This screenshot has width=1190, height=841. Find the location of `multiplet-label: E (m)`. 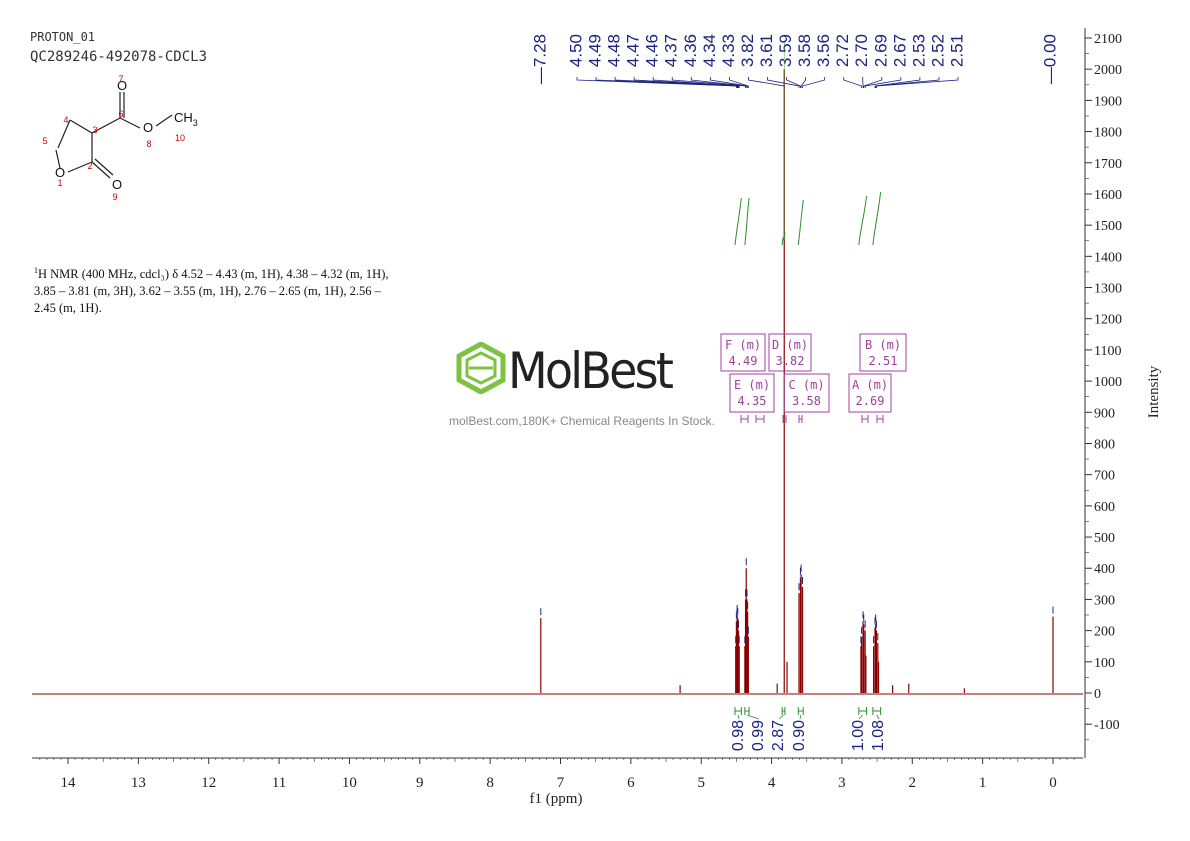

multiplet-label: E (m) is located at coordinates (752, 385).